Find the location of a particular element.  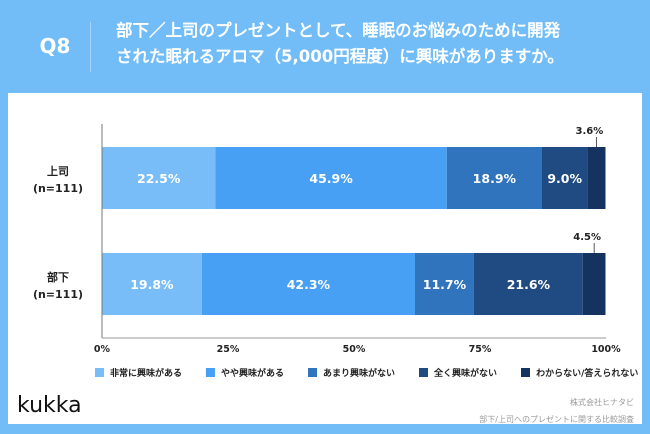

legend-label: やや興味がある is located at coordinates (253, 374).